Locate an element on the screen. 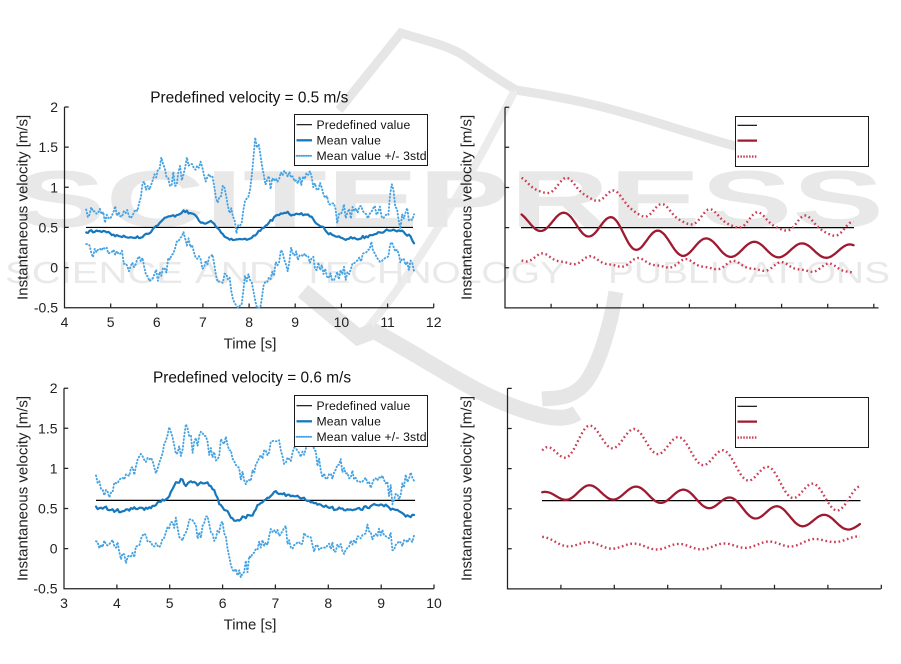  svg-text: 11 is located at coordinates (387, 322).